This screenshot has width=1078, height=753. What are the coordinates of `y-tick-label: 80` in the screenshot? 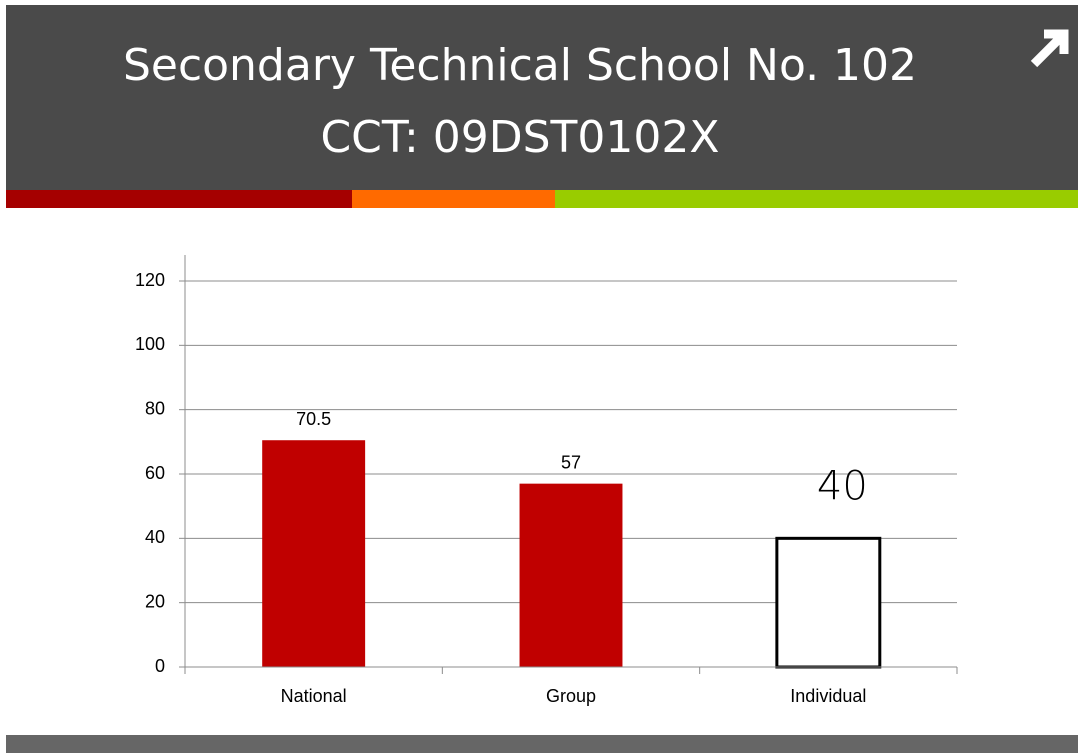 It's located at (155, 408).